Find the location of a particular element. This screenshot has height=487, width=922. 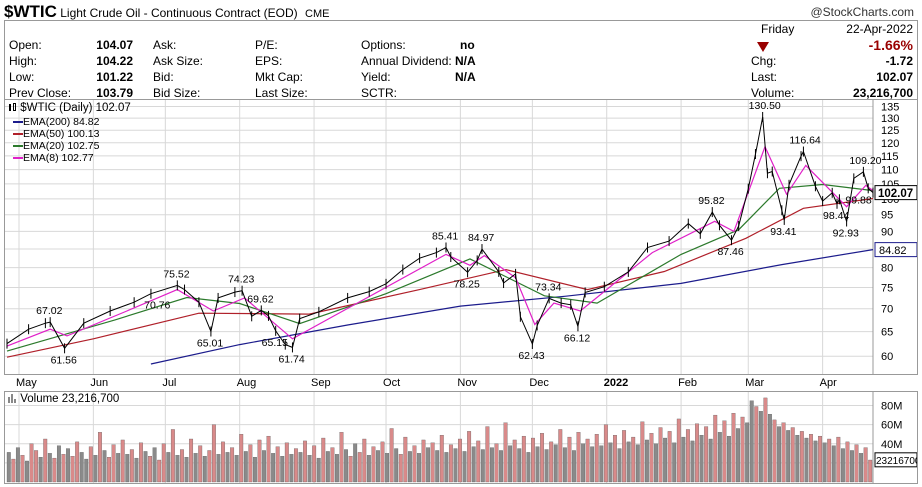

open-value: 104.07 is located at coordinates (114, 45).